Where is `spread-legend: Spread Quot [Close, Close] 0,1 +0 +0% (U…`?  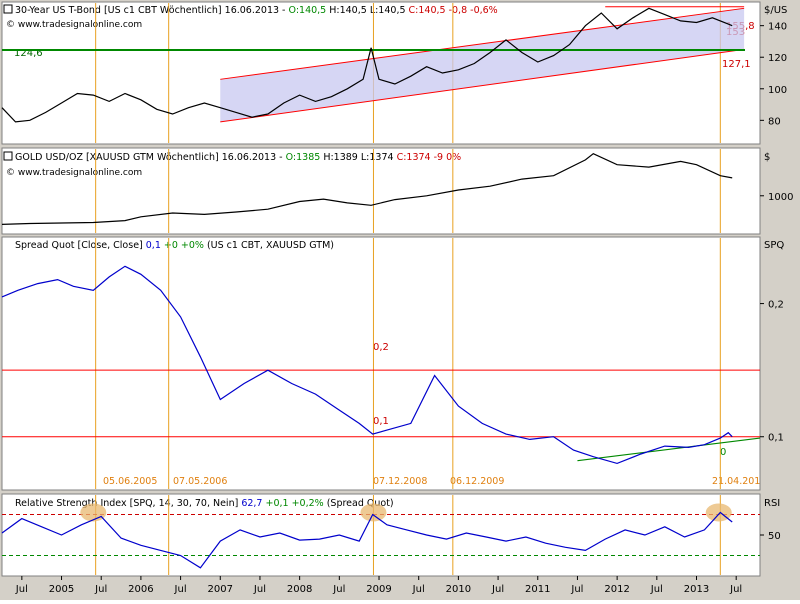 spread-legend: Spread Quot [Close, Close] 0,1 +0 +0% (U… is located at coordinates (174, 245).